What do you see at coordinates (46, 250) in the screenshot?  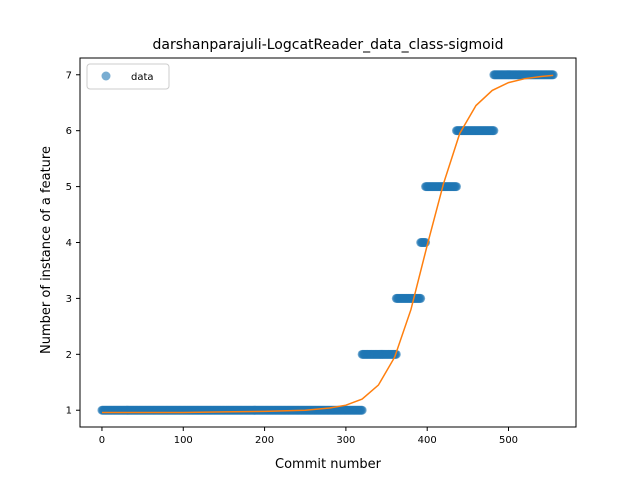 I see `y-axis-label: Number of instance of a feature` at bounding box center [46, 250].